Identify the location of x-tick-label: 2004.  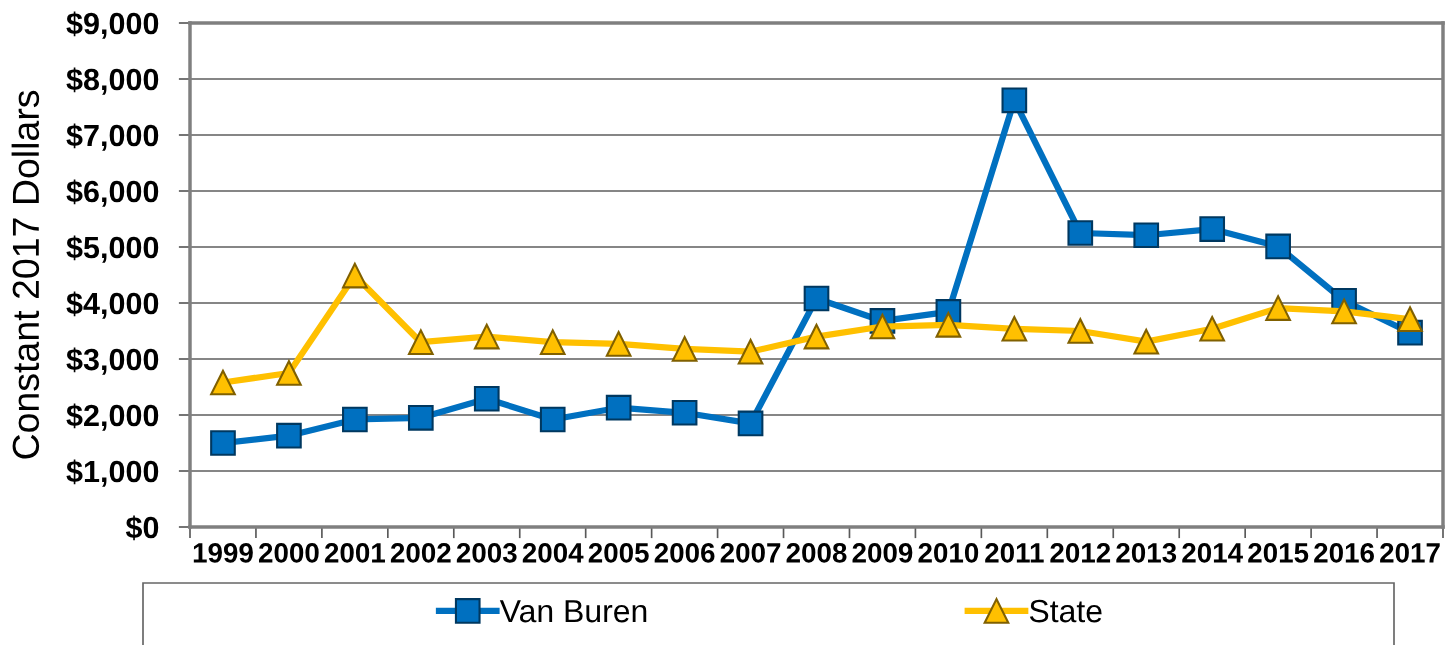
(553, 553).